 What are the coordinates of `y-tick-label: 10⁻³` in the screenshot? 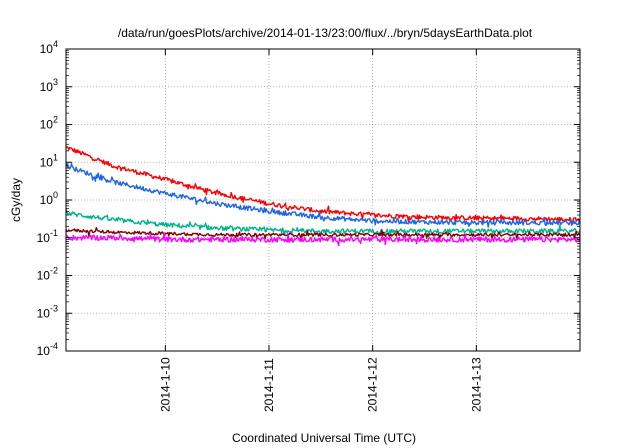 It's located at (47, 311).